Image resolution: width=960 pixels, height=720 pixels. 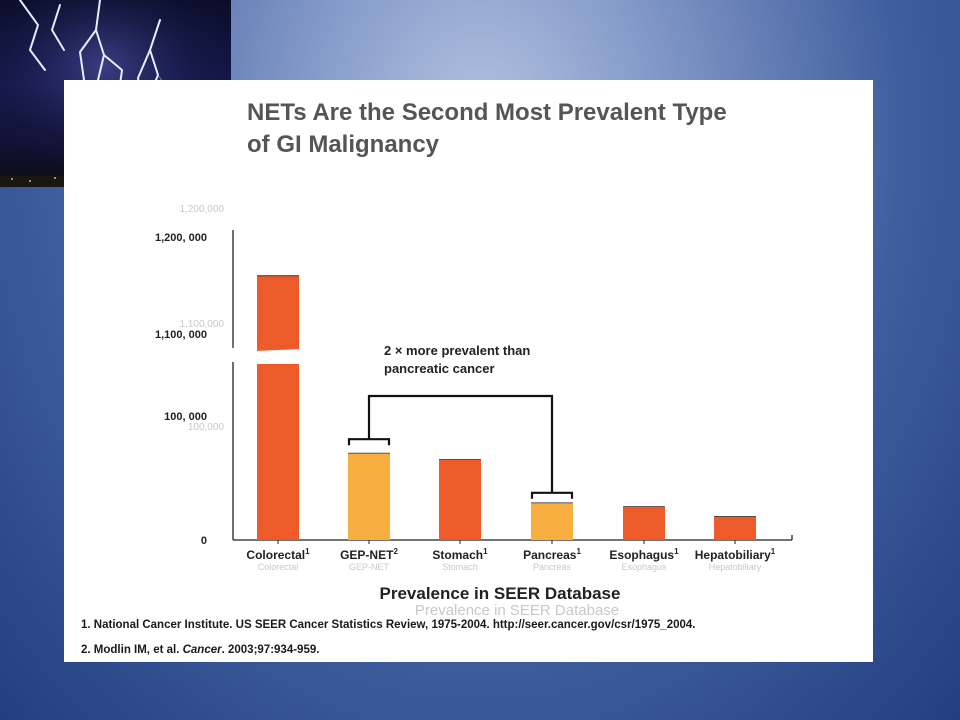 I want to click on ghost-category-label: GEP-NET, so click(x=369, y=567).